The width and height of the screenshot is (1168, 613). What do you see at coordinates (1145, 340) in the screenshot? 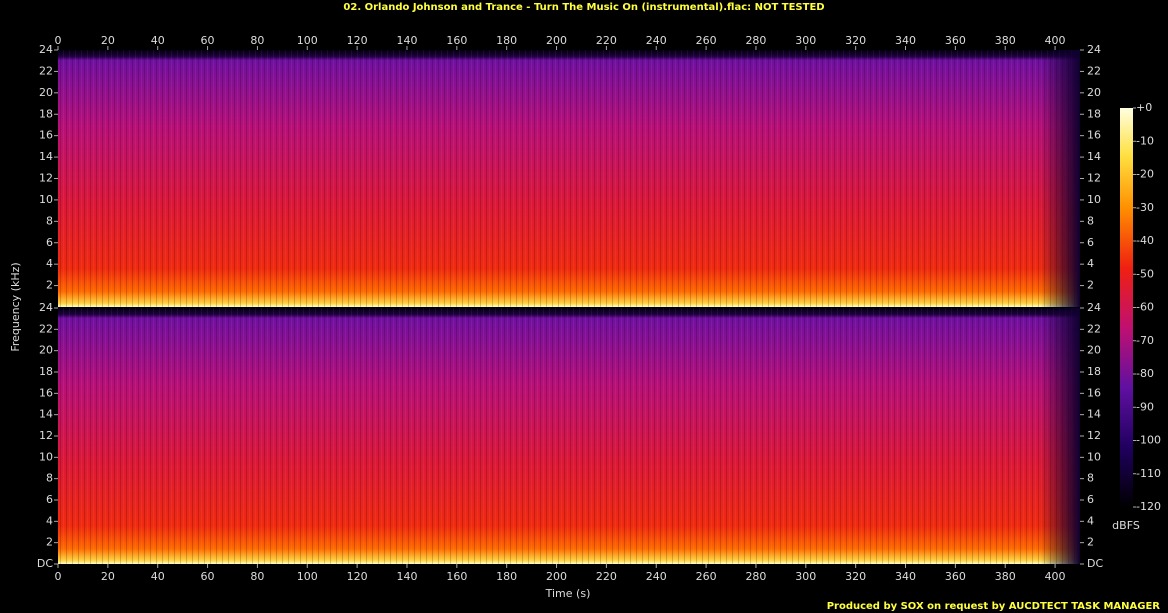
I see `colorbar-tick-label: -70` at bounding box center [1145, 340].